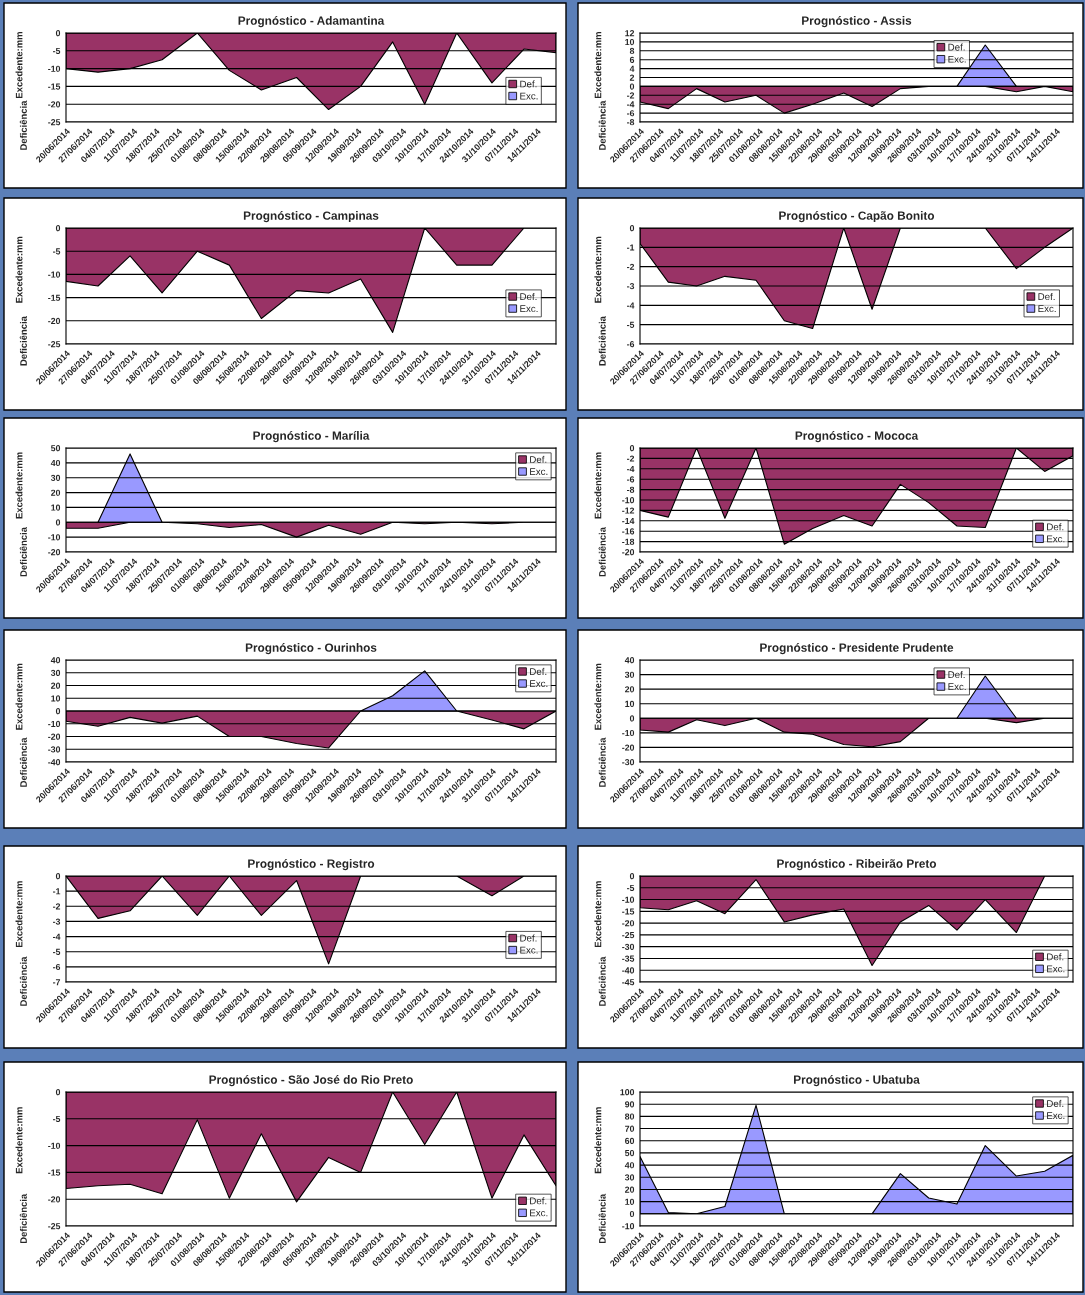 Image resolution: width=1085 pixels, height=1295 pixels. What do you see at coordinates (628, 982) in the screenshot?
I see `y-tick-label: -45` at bounding box center [628, 982].